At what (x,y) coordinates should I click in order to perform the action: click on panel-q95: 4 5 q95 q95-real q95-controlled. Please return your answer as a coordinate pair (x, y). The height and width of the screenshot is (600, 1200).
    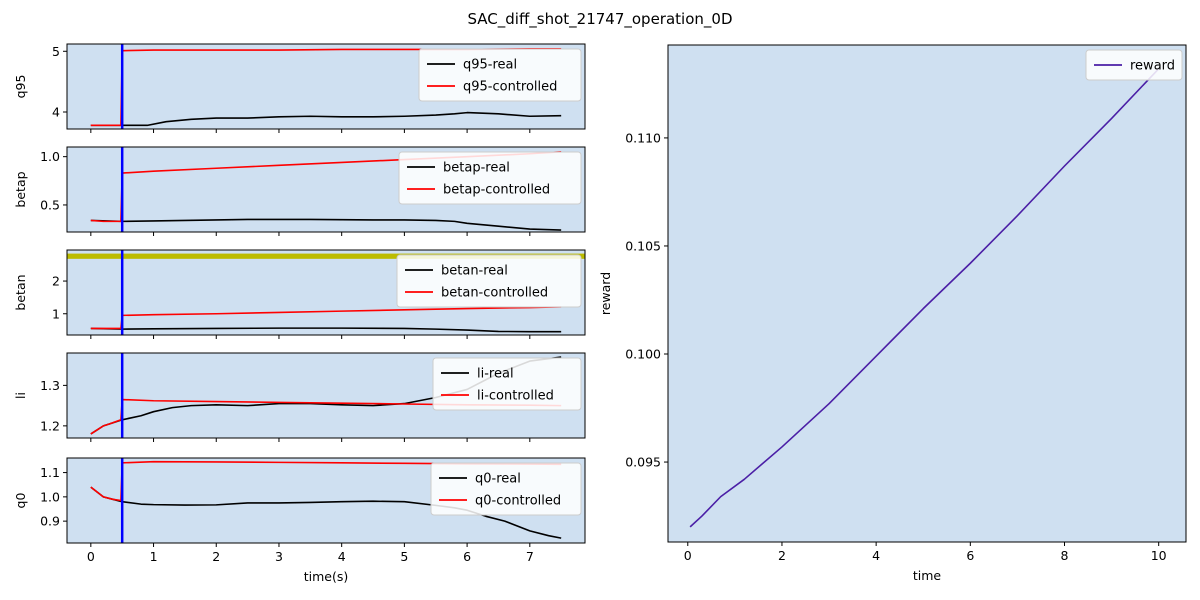
    Looking at the image, I should click on (299, 88).